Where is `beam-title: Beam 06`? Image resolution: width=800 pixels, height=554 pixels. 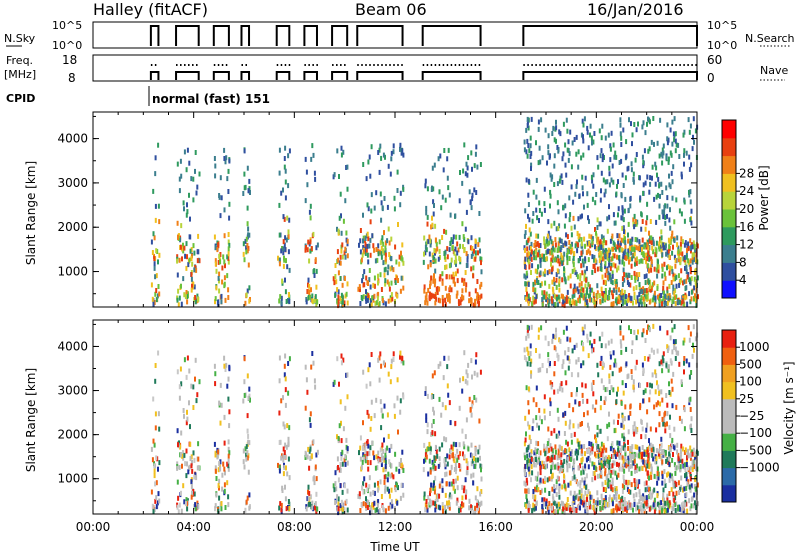 beam-title: Beam 06 is located at coordinates (391, 9).